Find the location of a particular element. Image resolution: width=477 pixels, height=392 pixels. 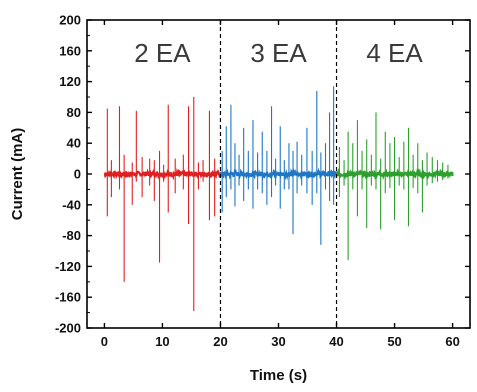

x-tick-label: 40 is located at coordinates (336, 341).